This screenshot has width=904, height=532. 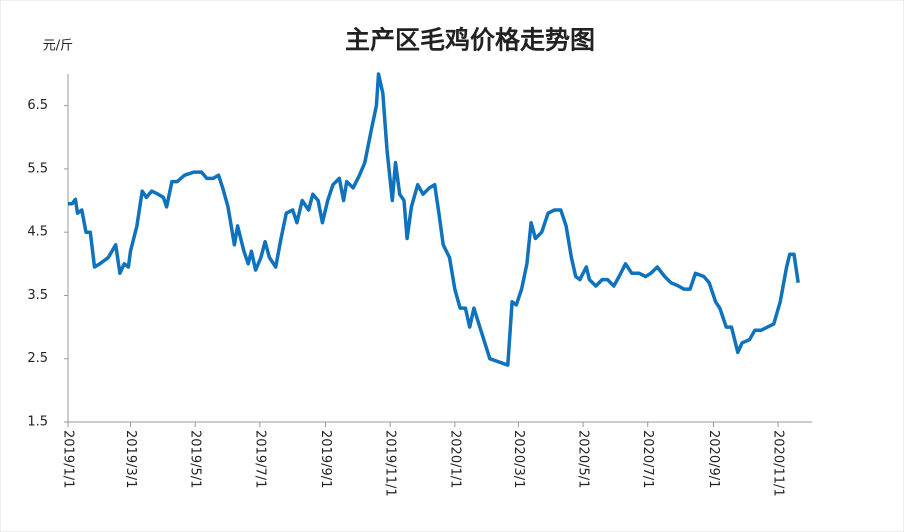 What do you see at coordinates (37, 422) in the screenshot?
I see `y-tick-label: 1.5` at bounding box center [37, 422].